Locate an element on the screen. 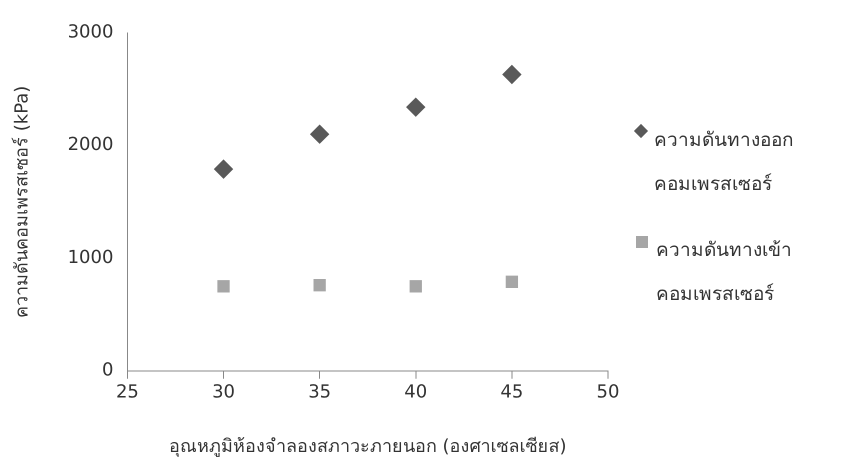  x-axis-title: อุณหภูมิห้องจำลองสภาวะภายนอก (องศาเซลเซียส) is located at coordinates (367, 446).